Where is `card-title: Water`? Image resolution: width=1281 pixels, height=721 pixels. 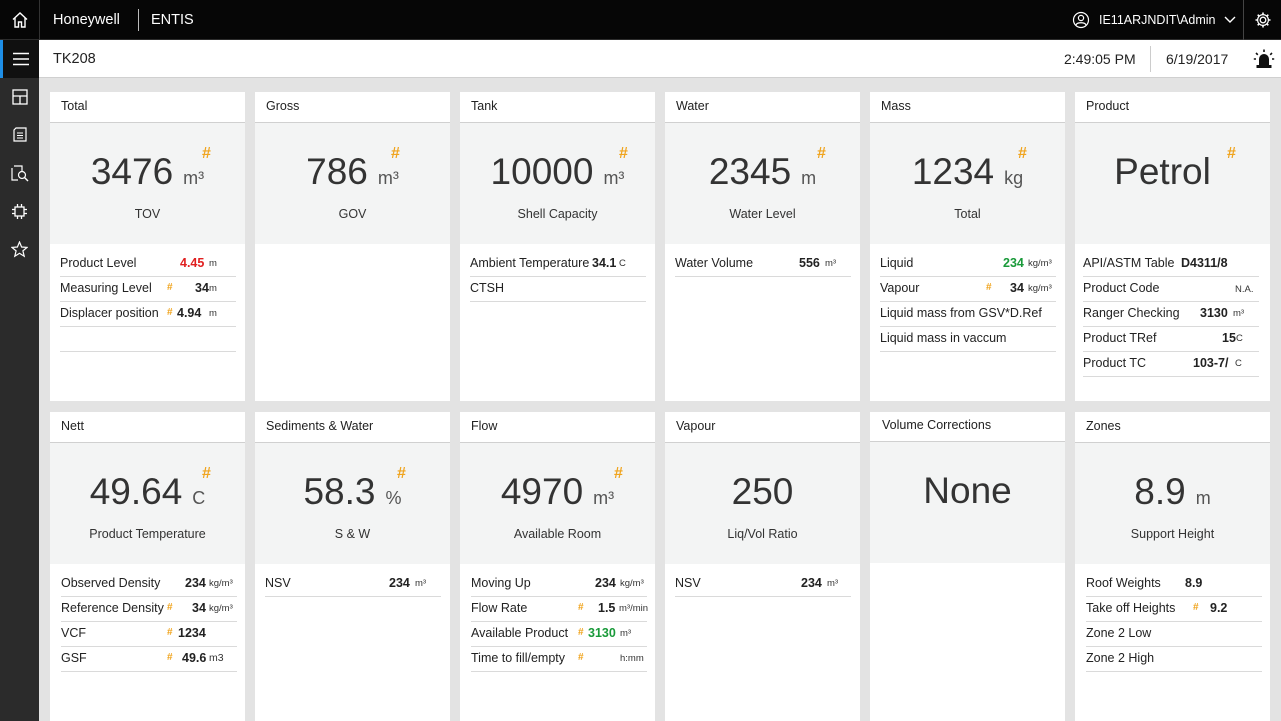 card-title: Water is located at coordinates (692, 106).